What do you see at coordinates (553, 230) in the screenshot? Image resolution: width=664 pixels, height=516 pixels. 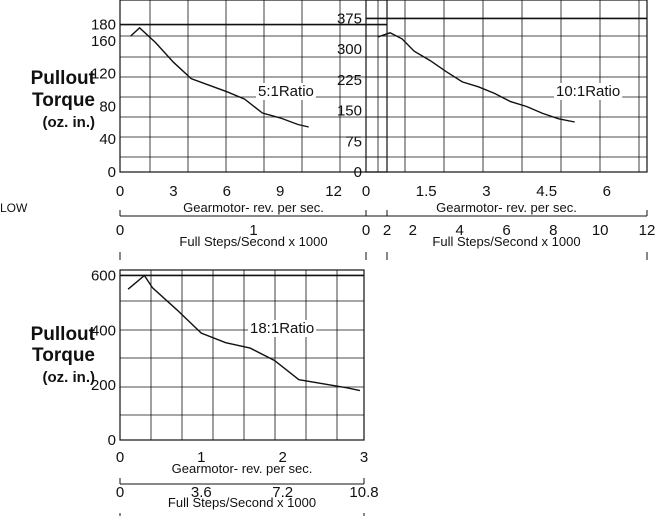 I see `x2-tick-label: 8` at bounding box center [553, 230].